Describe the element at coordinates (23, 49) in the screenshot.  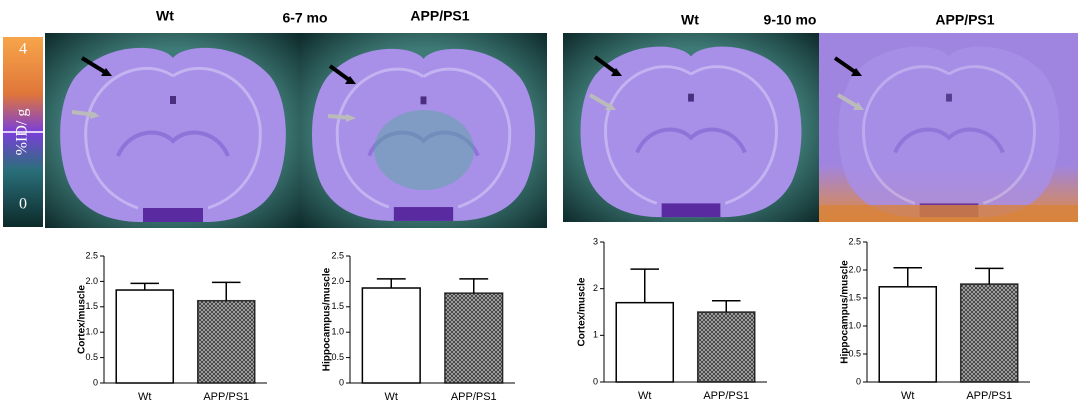
I see `colorbar-max: 4` at that location.